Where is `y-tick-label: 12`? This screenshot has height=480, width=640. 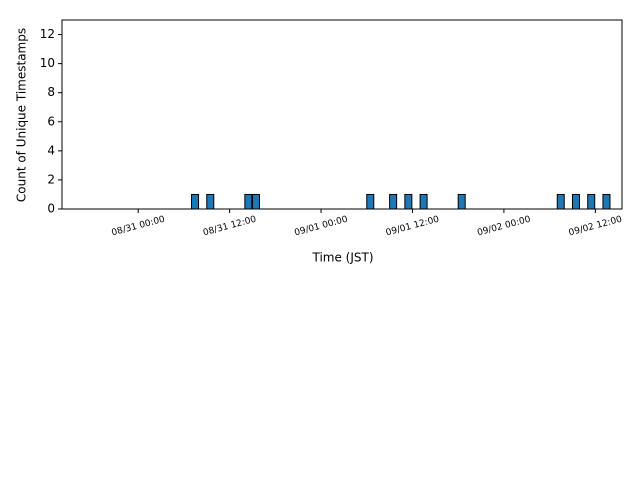 y-tick-label: 12 is located at coordinates (47, 34).